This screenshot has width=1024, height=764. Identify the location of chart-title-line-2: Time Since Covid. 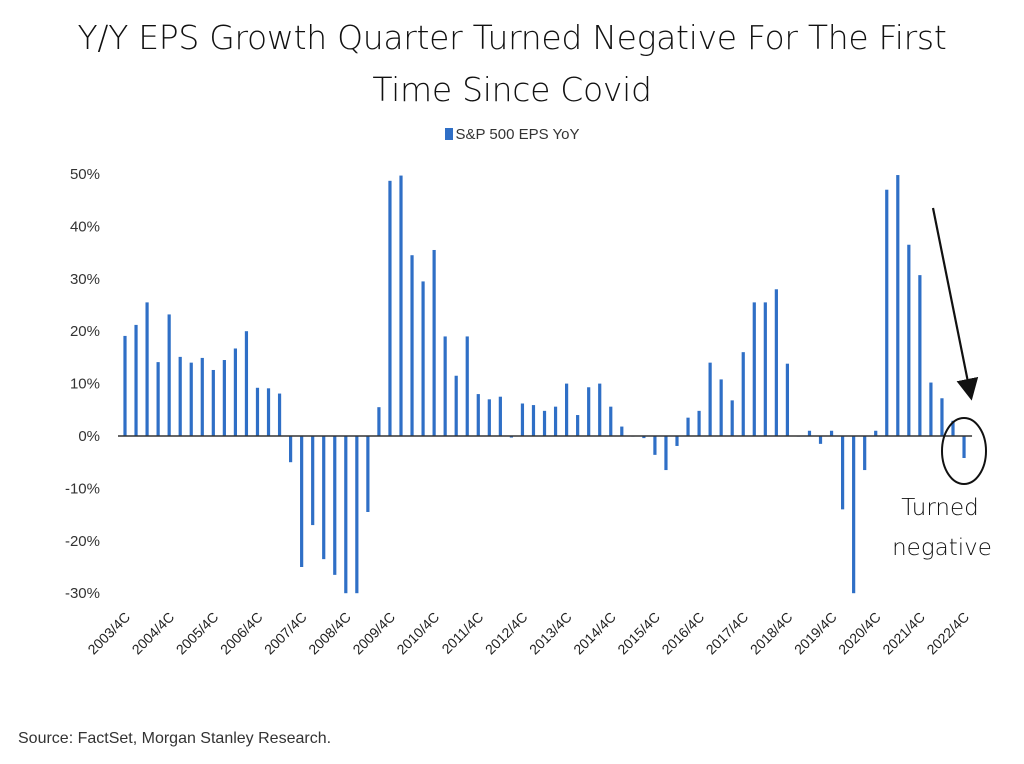
(512, 89).